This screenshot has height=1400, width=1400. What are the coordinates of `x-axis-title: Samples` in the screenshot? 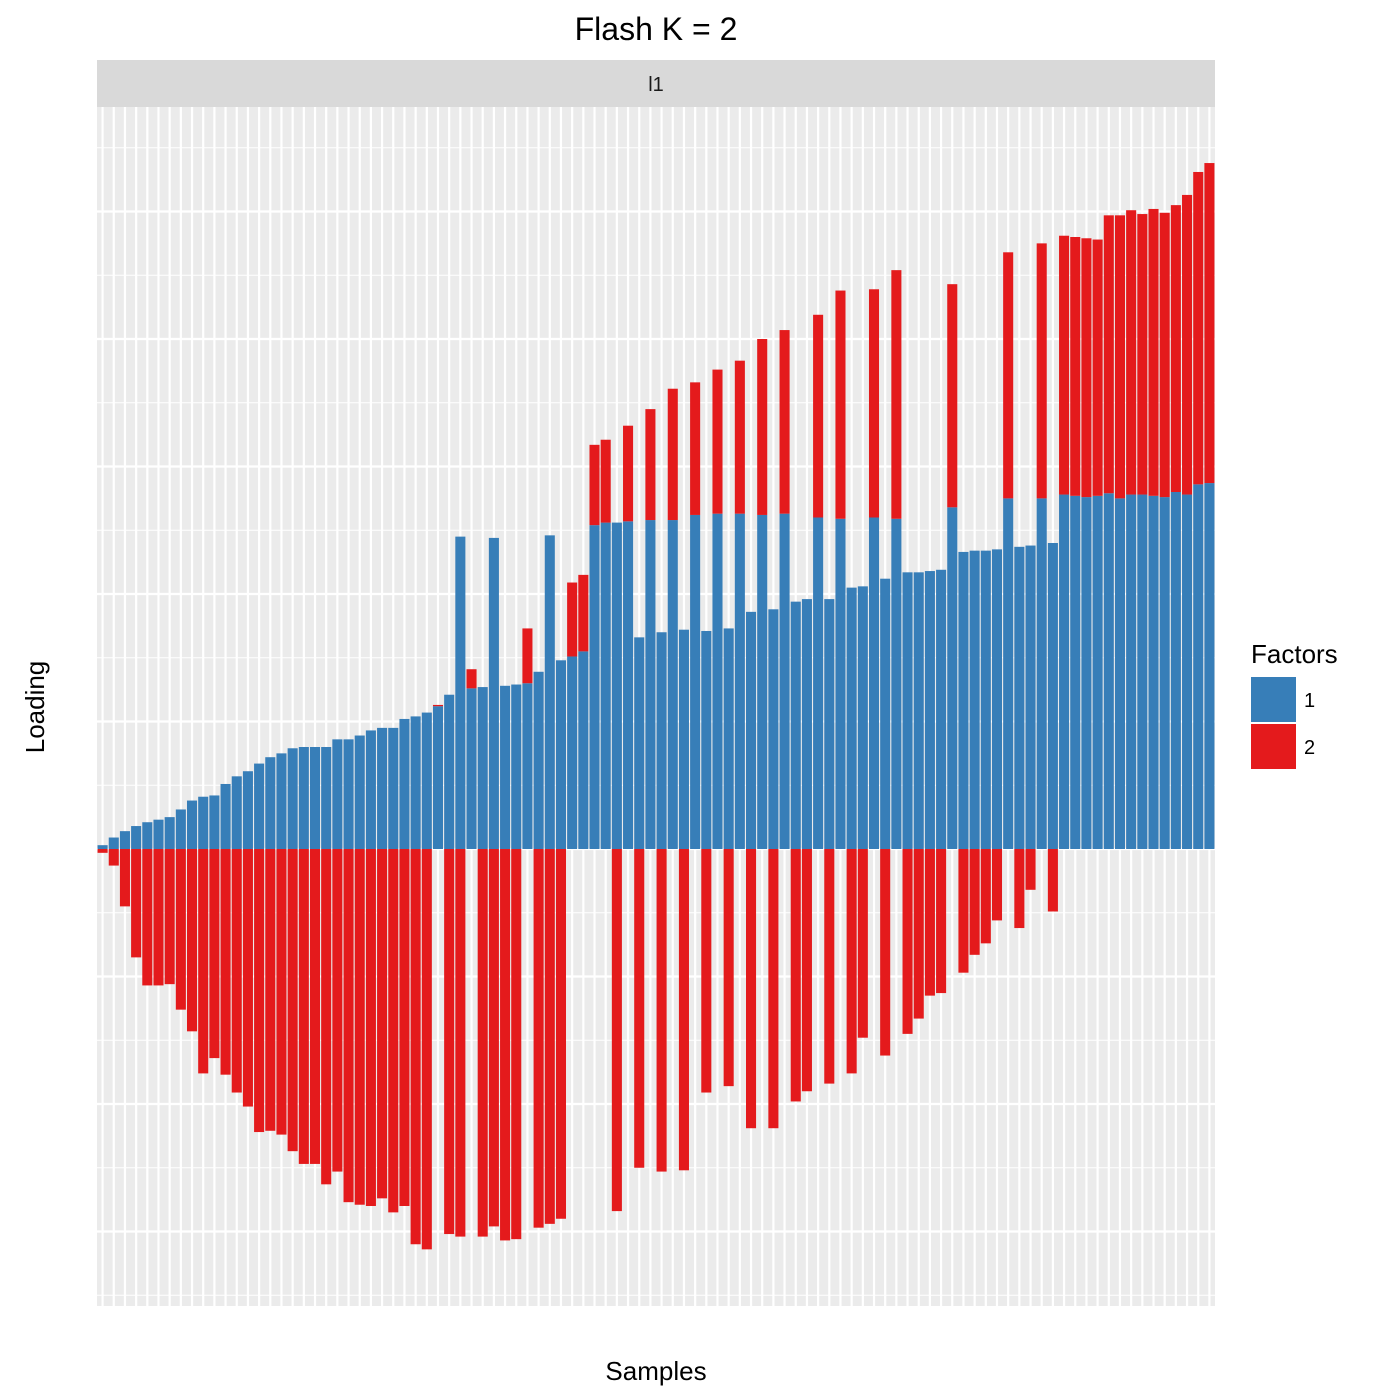 It's located at (655, 1371).